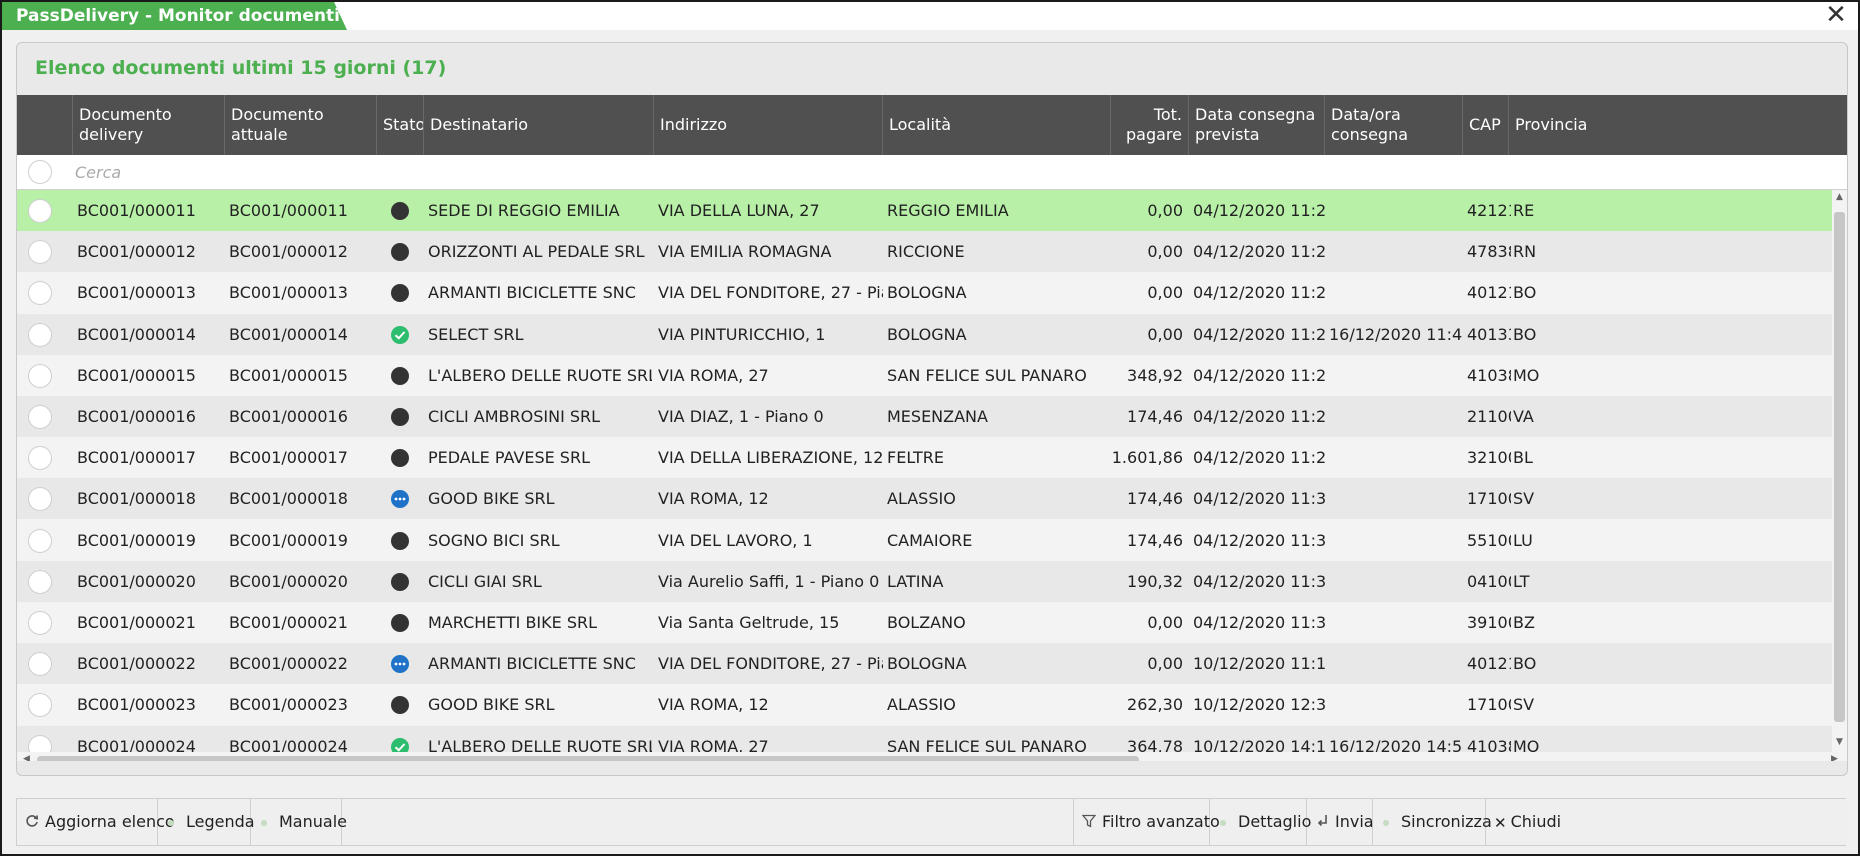  I want to click on cell-doc-delivery: BC001/000023, so click(136, 705).